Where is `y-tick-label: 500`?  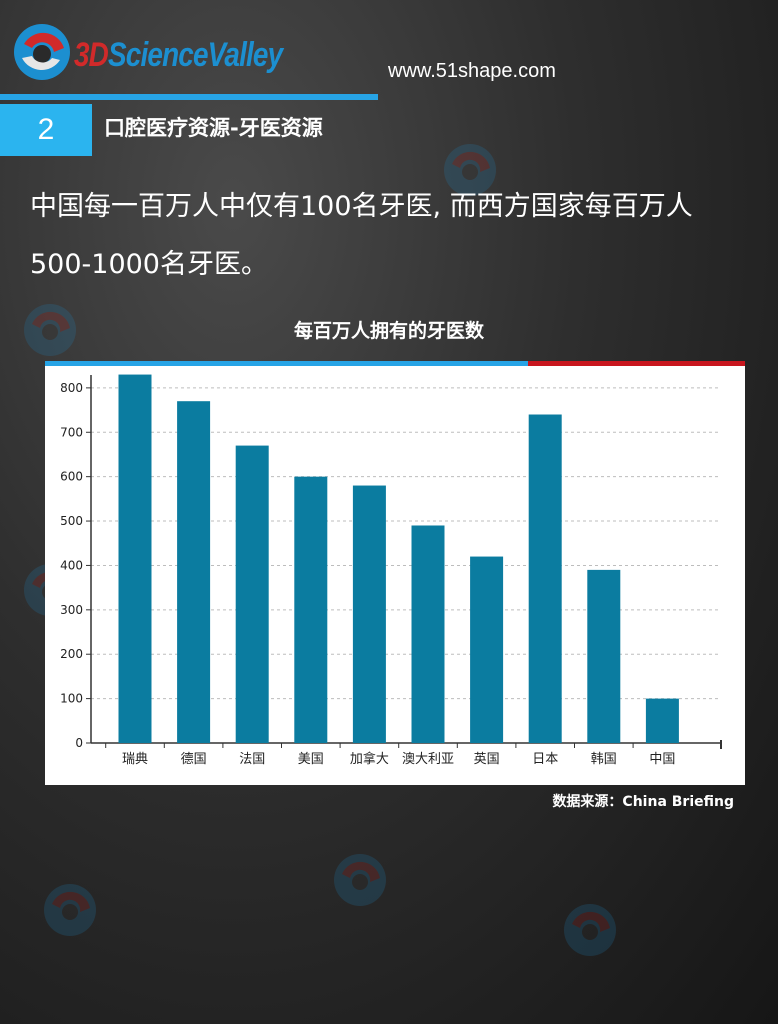
y-tick-label: 500 is located at coordinates (71, 521).